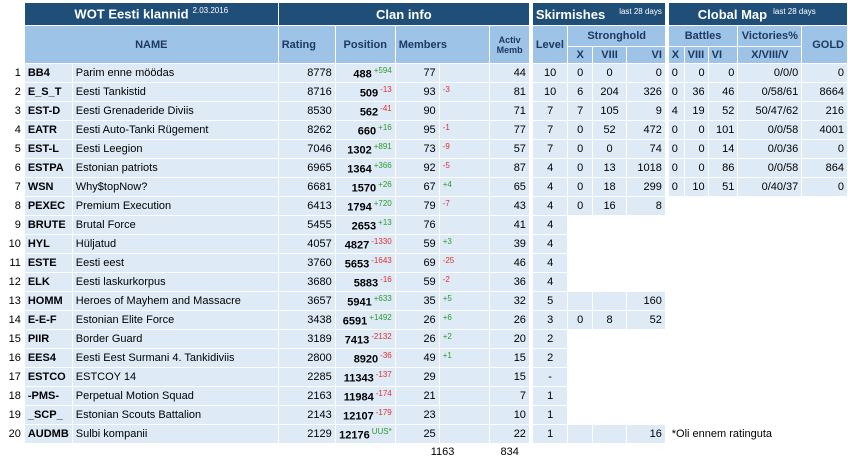 This screenshot has height=472, width=848. What do you see at coordinates (464, 301) in the screenshot?
I see `members-change: +5` at bounding box center [464, 301].